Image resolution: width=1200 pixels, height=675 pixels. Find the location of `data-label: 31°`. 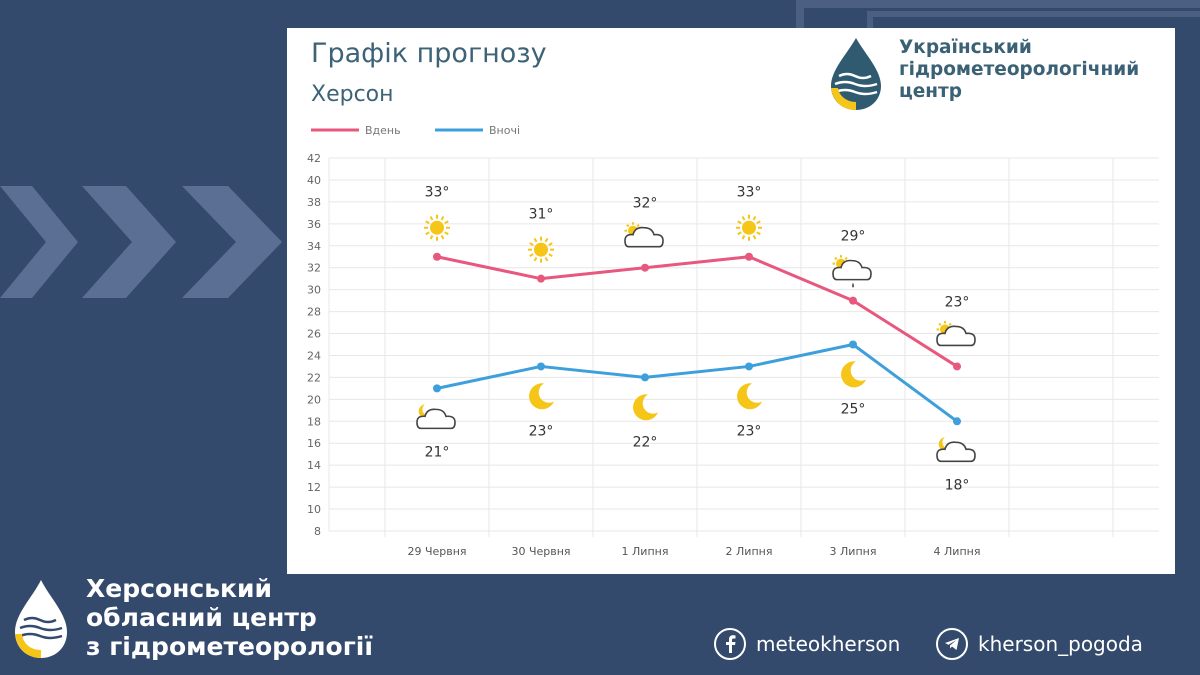

data-label: 31° is located at coordinates (541, 215).